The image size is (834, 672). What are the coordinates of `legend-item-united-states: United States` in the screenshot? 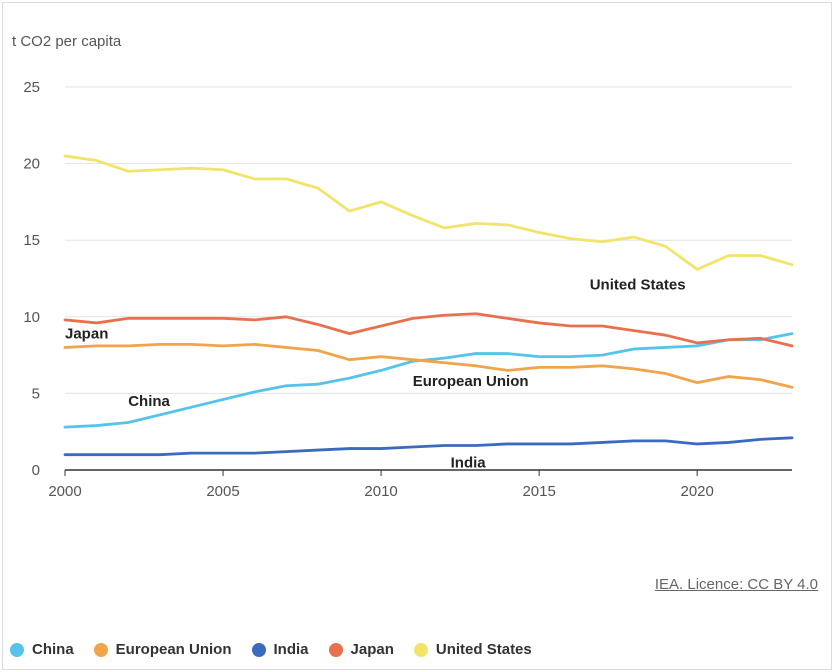 It's located at (472, 649).